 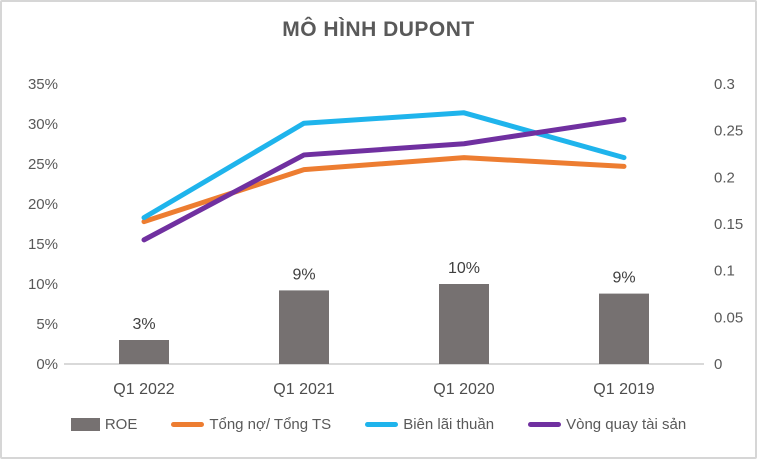 I want to click on legend-label: Vòng quay tài sản, so click(x=626, y=424).